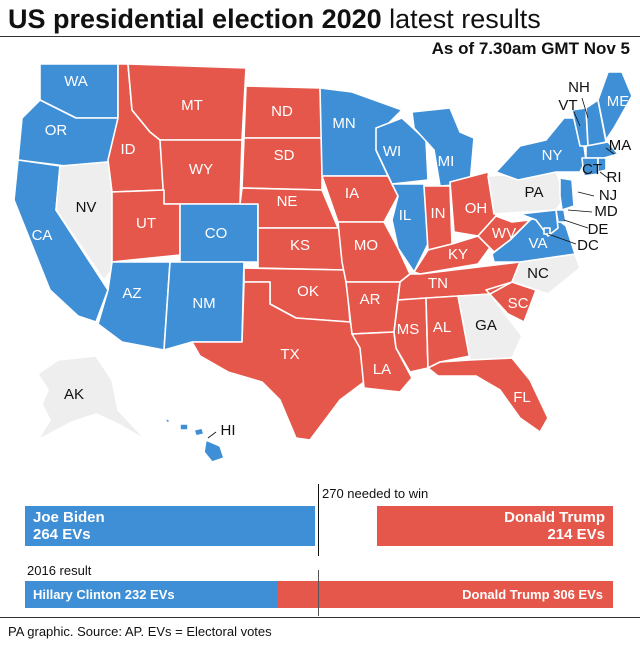 This screenshot has height=646, width=640. Describe the element at coordinates (318, 593) in the screenshot. I see `threshold-line-2016` at that location.